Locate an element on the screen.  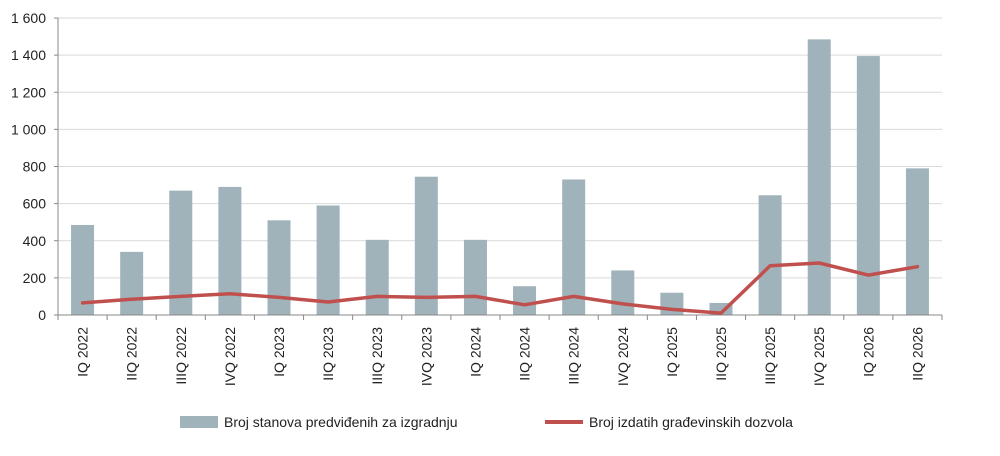
legend-line-swatch is located at coordinates (564, 422).